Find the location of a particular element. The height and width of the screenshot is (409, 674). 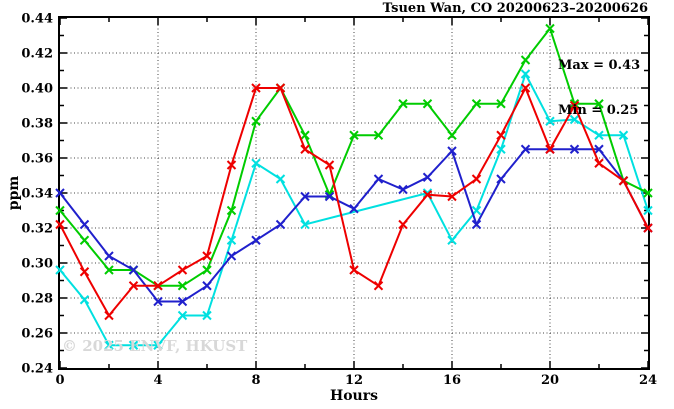

x-tick-label: 0 is located at coordinates (59, 380).